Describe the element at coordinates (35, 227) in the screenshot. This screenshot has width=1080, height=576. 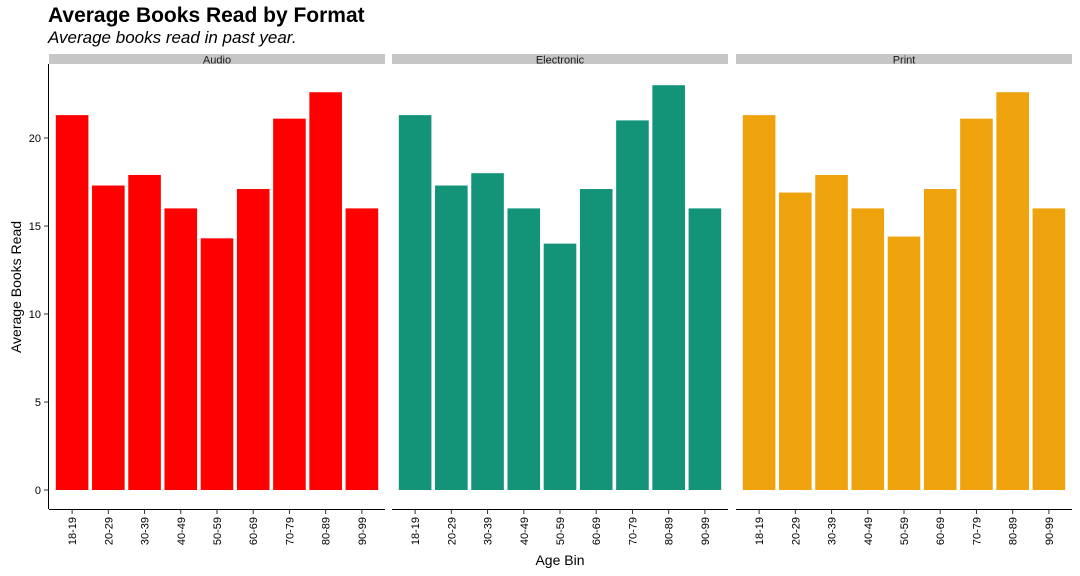
I see `y-tick-label: 15` at that location.